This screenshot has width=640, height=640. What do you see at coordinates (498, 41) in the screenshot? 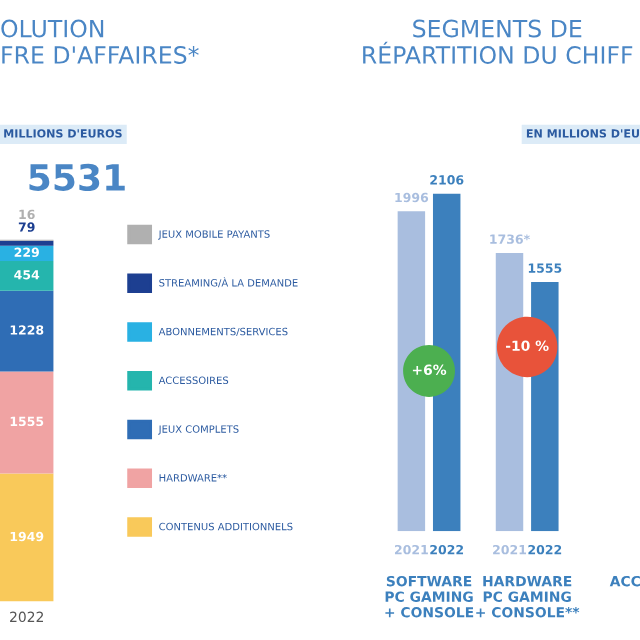
I see `chart-title: SEGMENTS DE RÉPARTITION DU CHIFF` at bounding box center [498, 41].